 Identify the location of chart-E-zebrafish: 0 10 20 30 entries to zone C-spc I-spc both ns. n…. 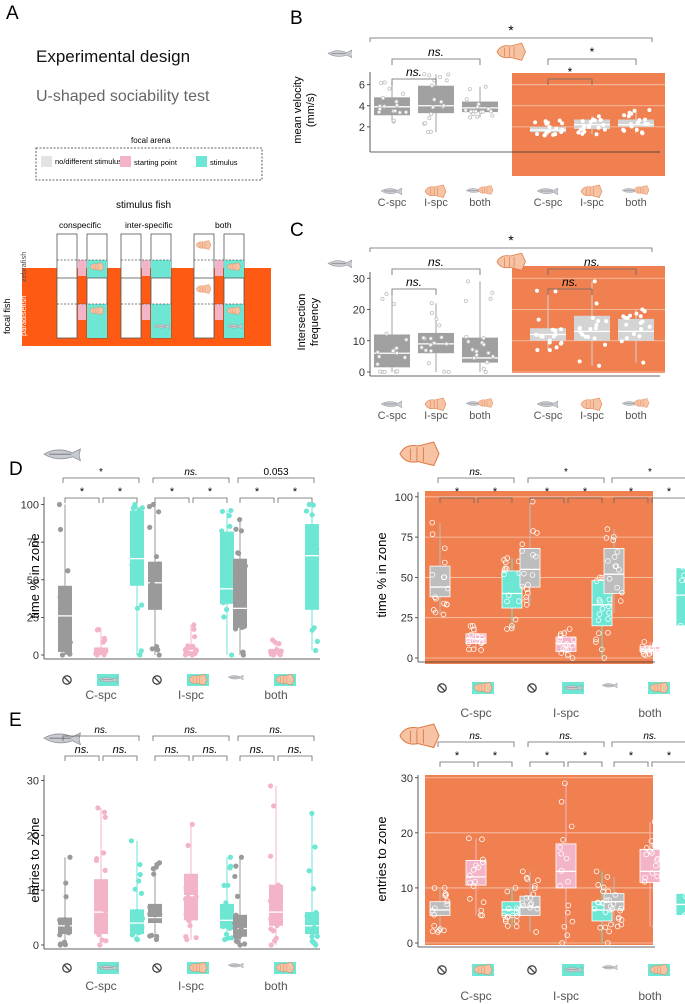
(173, 859).